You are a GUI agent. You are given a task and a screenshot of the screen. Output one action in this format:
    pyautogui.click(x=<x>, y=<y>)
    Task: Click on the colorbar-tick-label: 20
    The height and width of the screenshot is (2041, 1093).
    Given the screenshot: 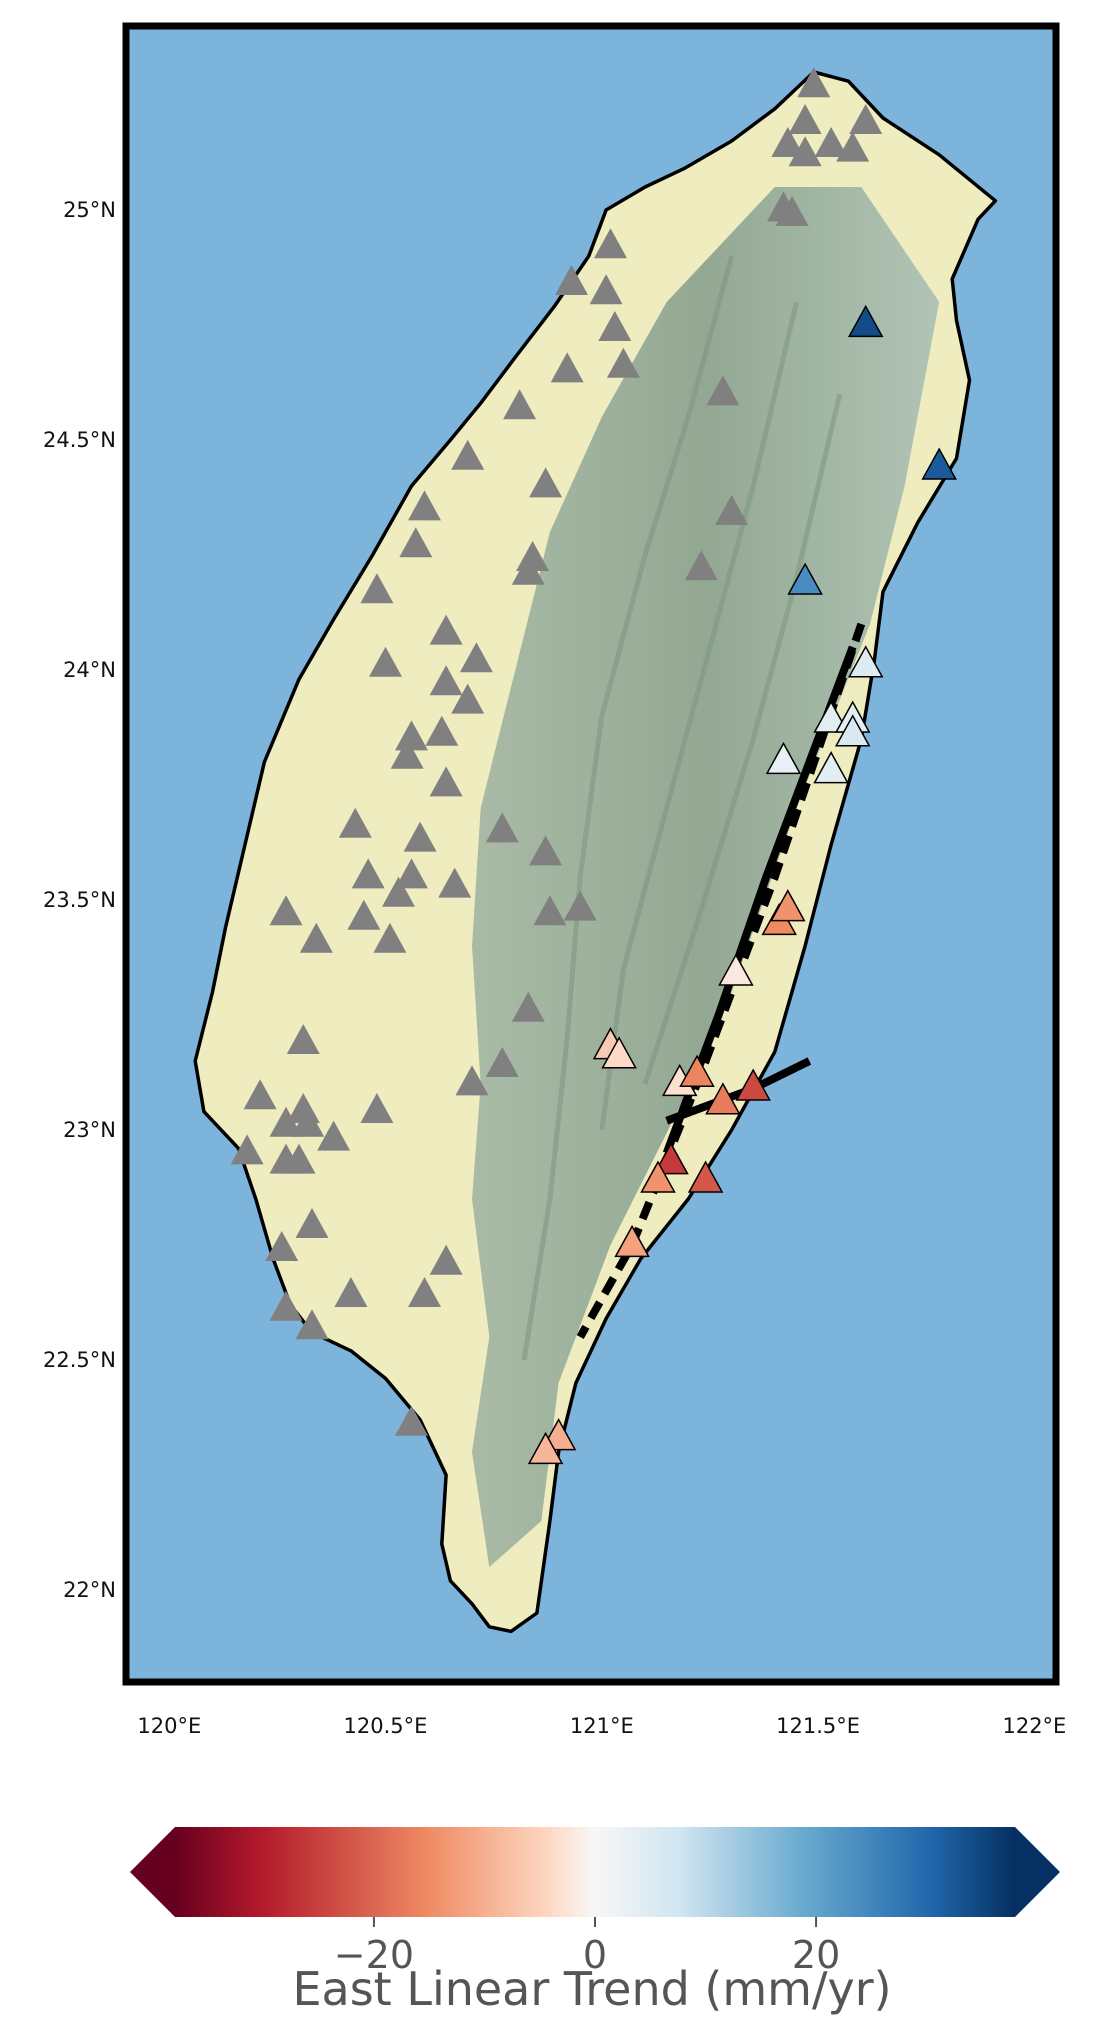 What is the action you would take?
    pyautogui.click(x=816, y=1955)
    